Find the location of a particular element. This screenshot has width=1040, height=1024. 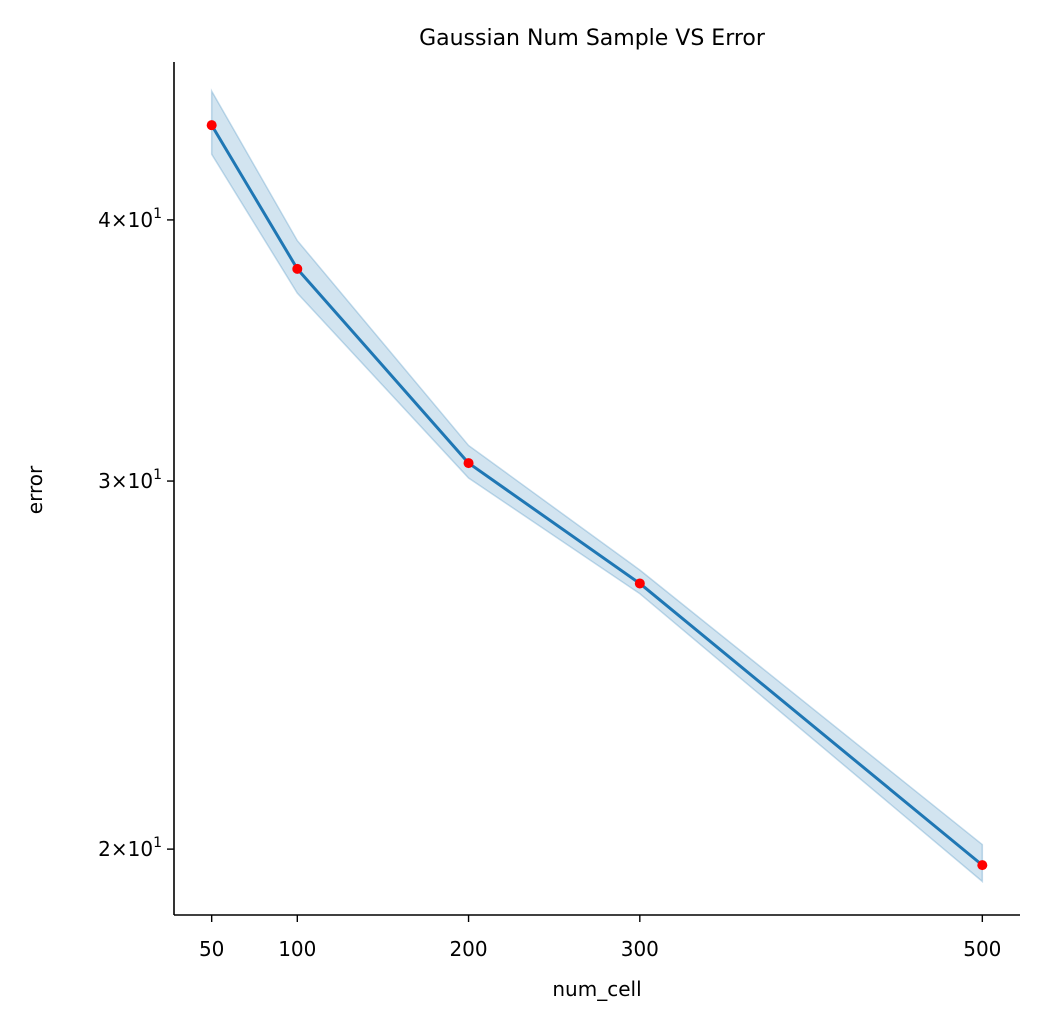

chart-title: Gaussian Num Sample VS Error is located at coordinates (592, 38).